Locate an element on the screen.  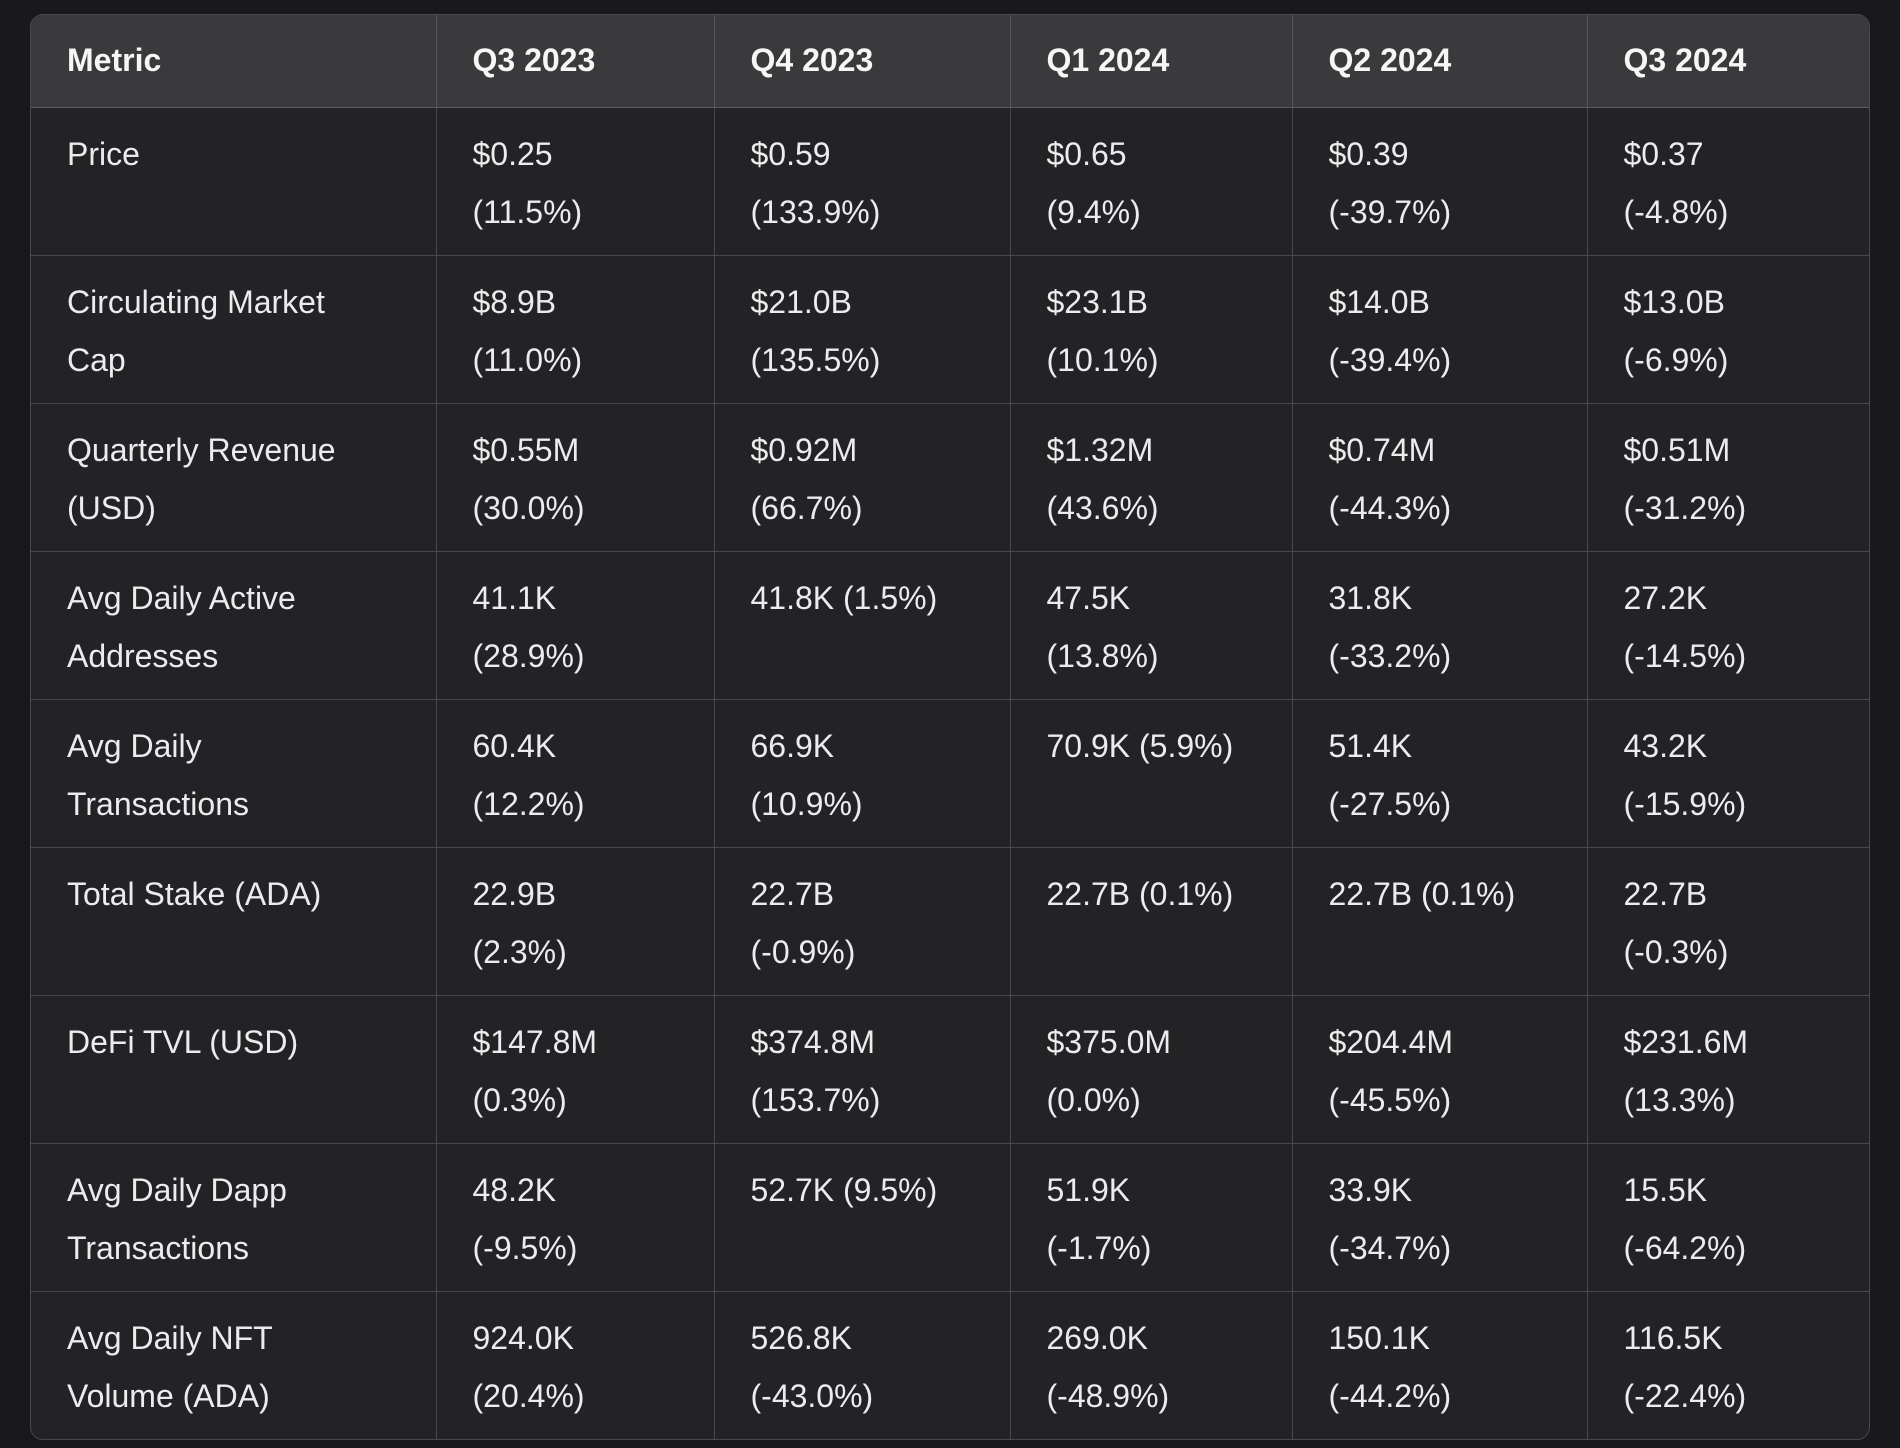
cell-value: $0.92M is located at coordinates (804, 449).